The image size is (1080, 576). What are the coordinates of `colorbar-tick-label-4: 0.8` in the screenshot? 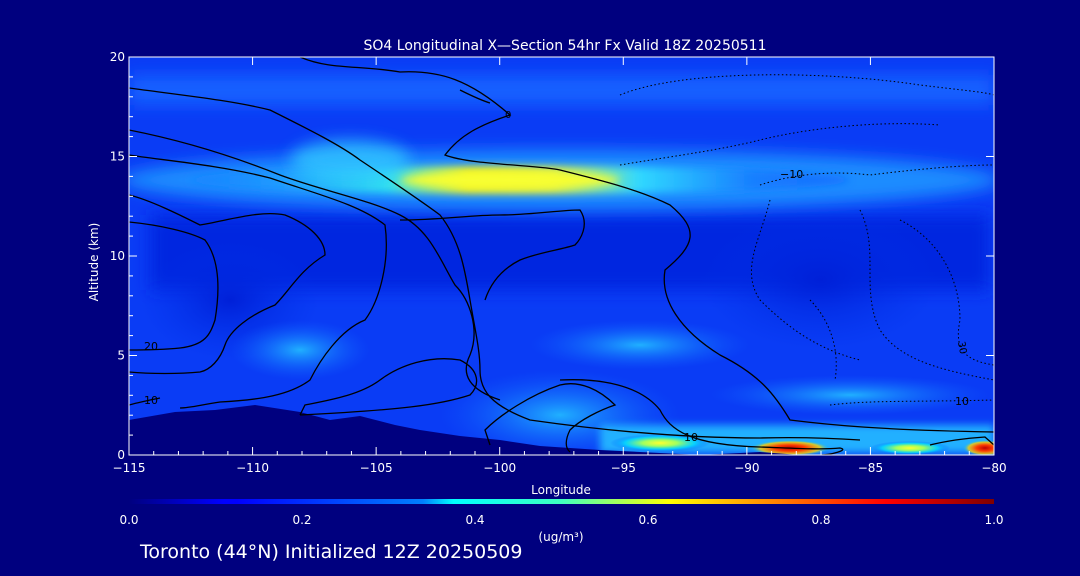 It's located at (820, 520).